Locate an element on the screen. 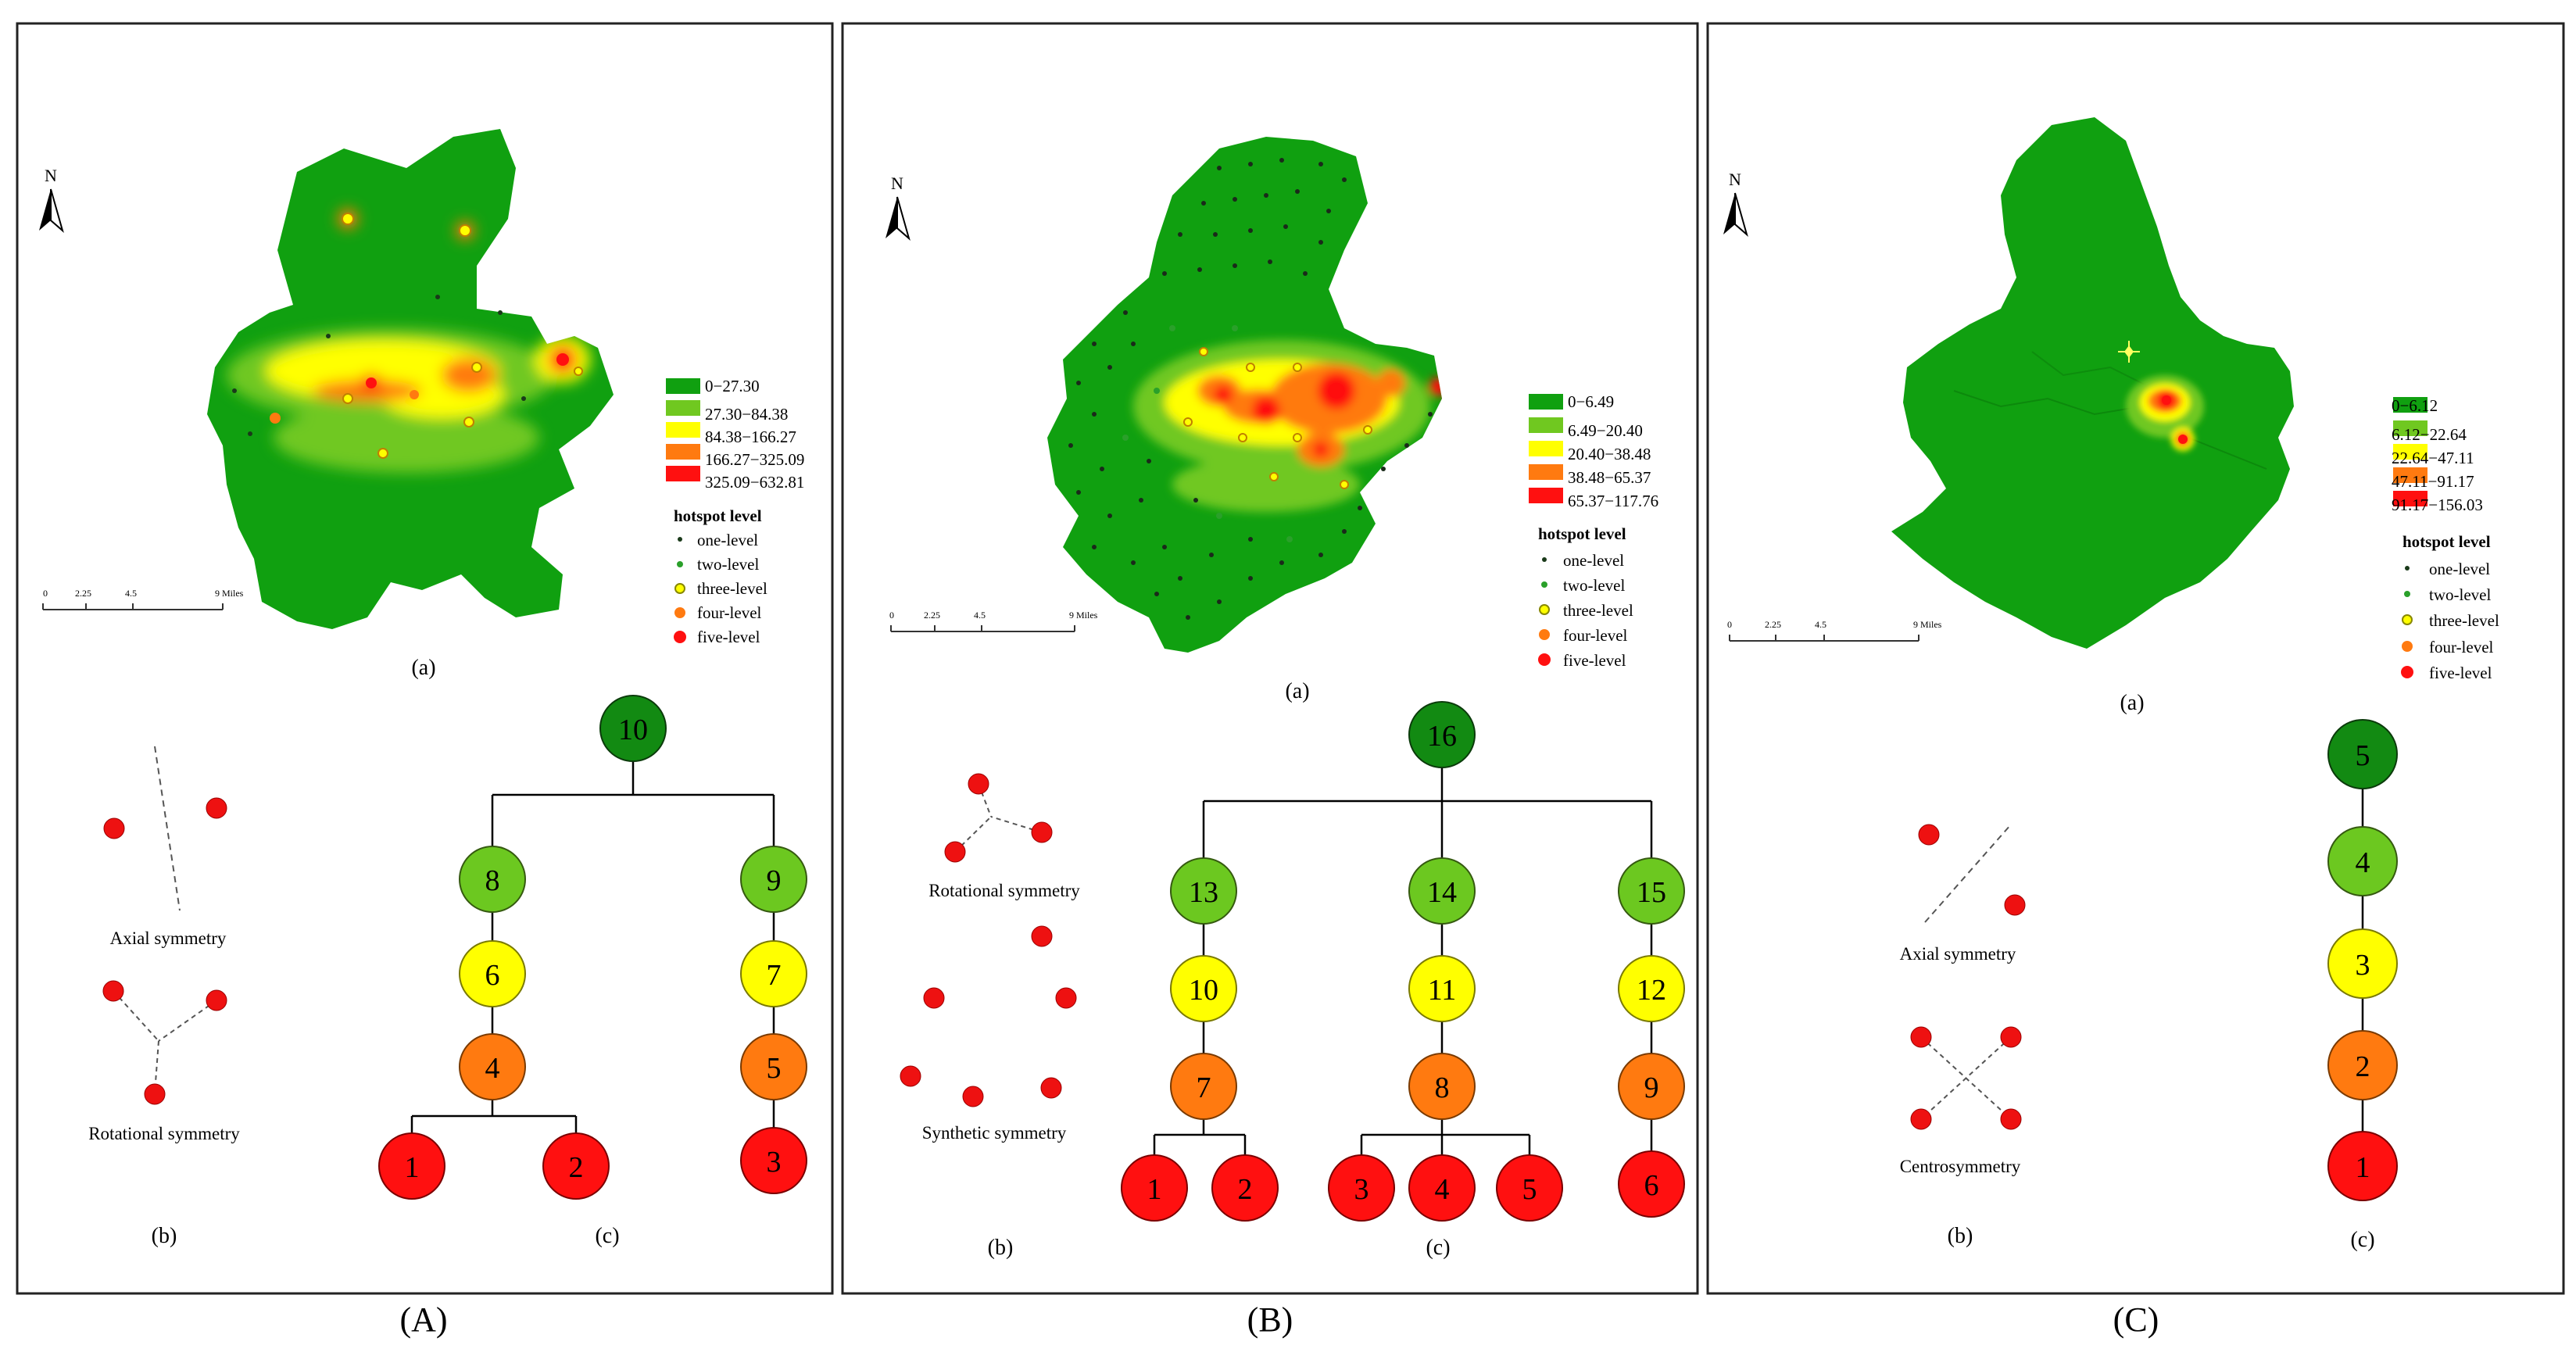 The height and width of the screenshot is (1363, 2576). legend-class-4: 47.11−91.17 is located at coordinates (2433, 481).